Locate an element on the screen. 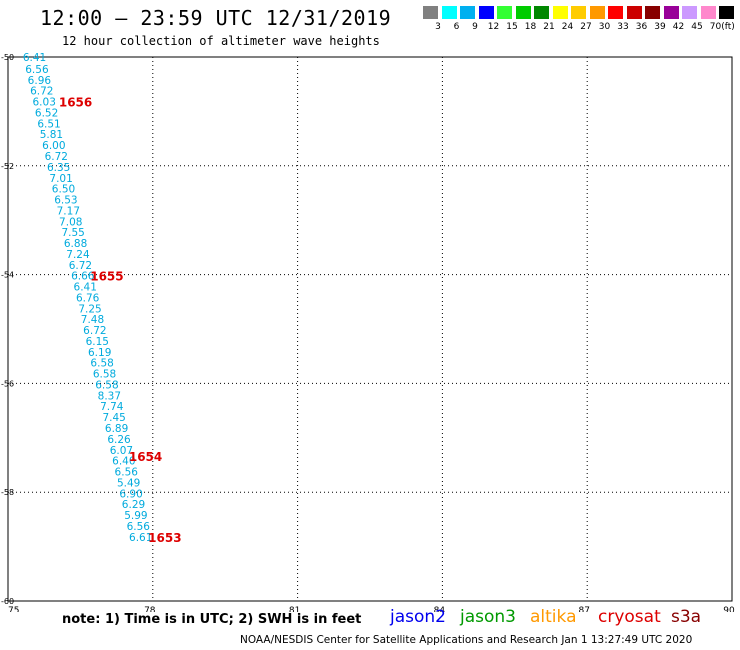 This screenshot has height=650, width=740. legend-label: 15 is located at coordinates (512, 27).